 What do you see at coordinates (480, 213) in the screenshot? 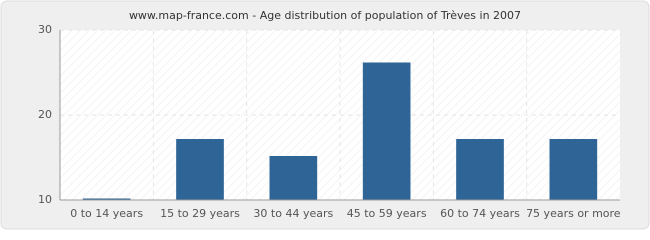
I see `x-tick-label: 60 to 74 years` at bounding box center [480, 213].